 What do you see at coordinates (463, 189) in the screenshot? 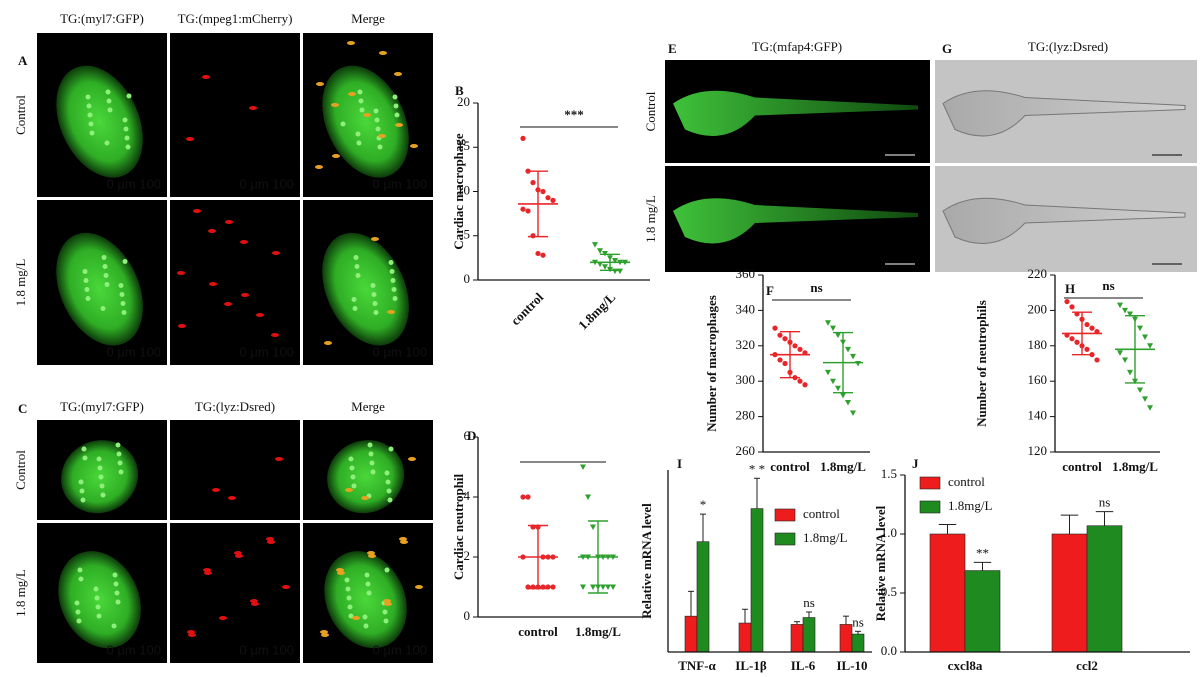
I see `y-tick-label: 10` at bounding box center [463, 189].